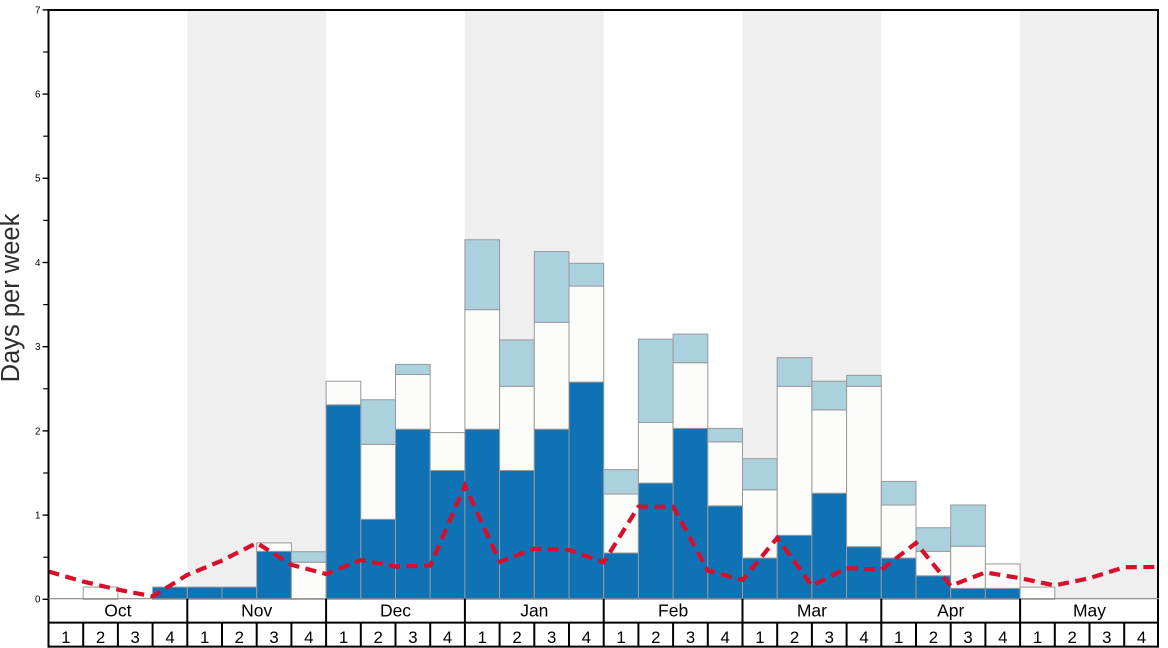  Describe the element at coordinates (12, 297) in the screenshot. I see `svg-text: Days per week` at that location.